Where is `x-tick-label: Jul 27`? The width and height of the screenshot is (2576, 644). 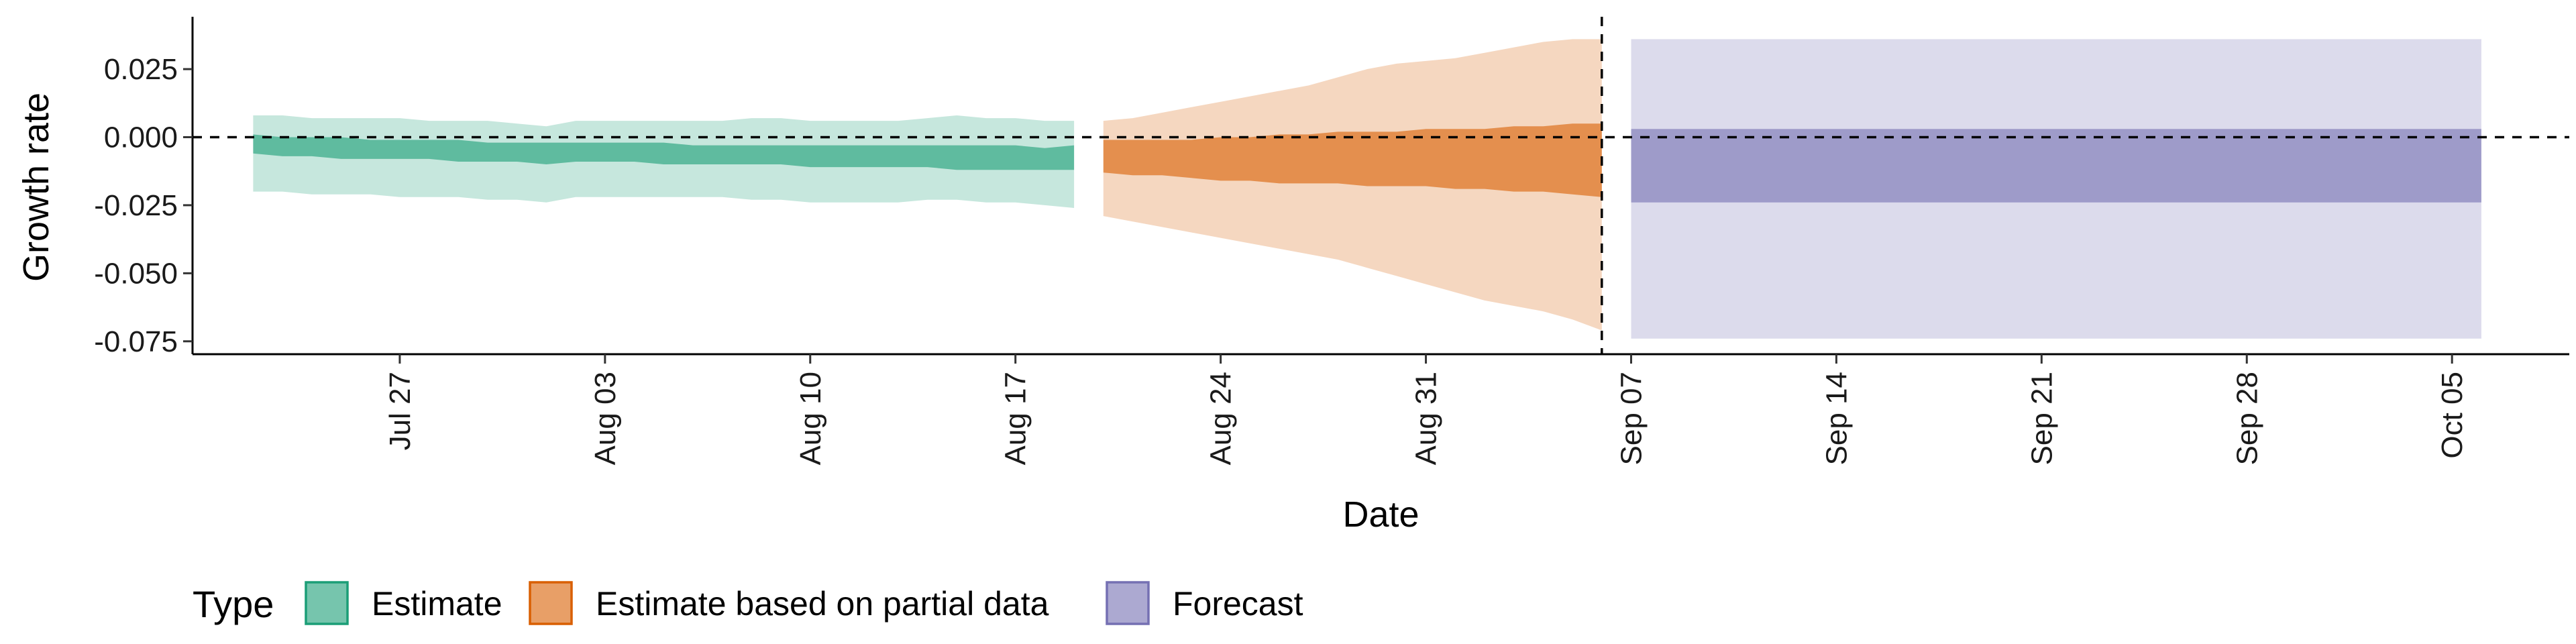 x-tick-label: Jul 27 is located at coordinates (400, 411).